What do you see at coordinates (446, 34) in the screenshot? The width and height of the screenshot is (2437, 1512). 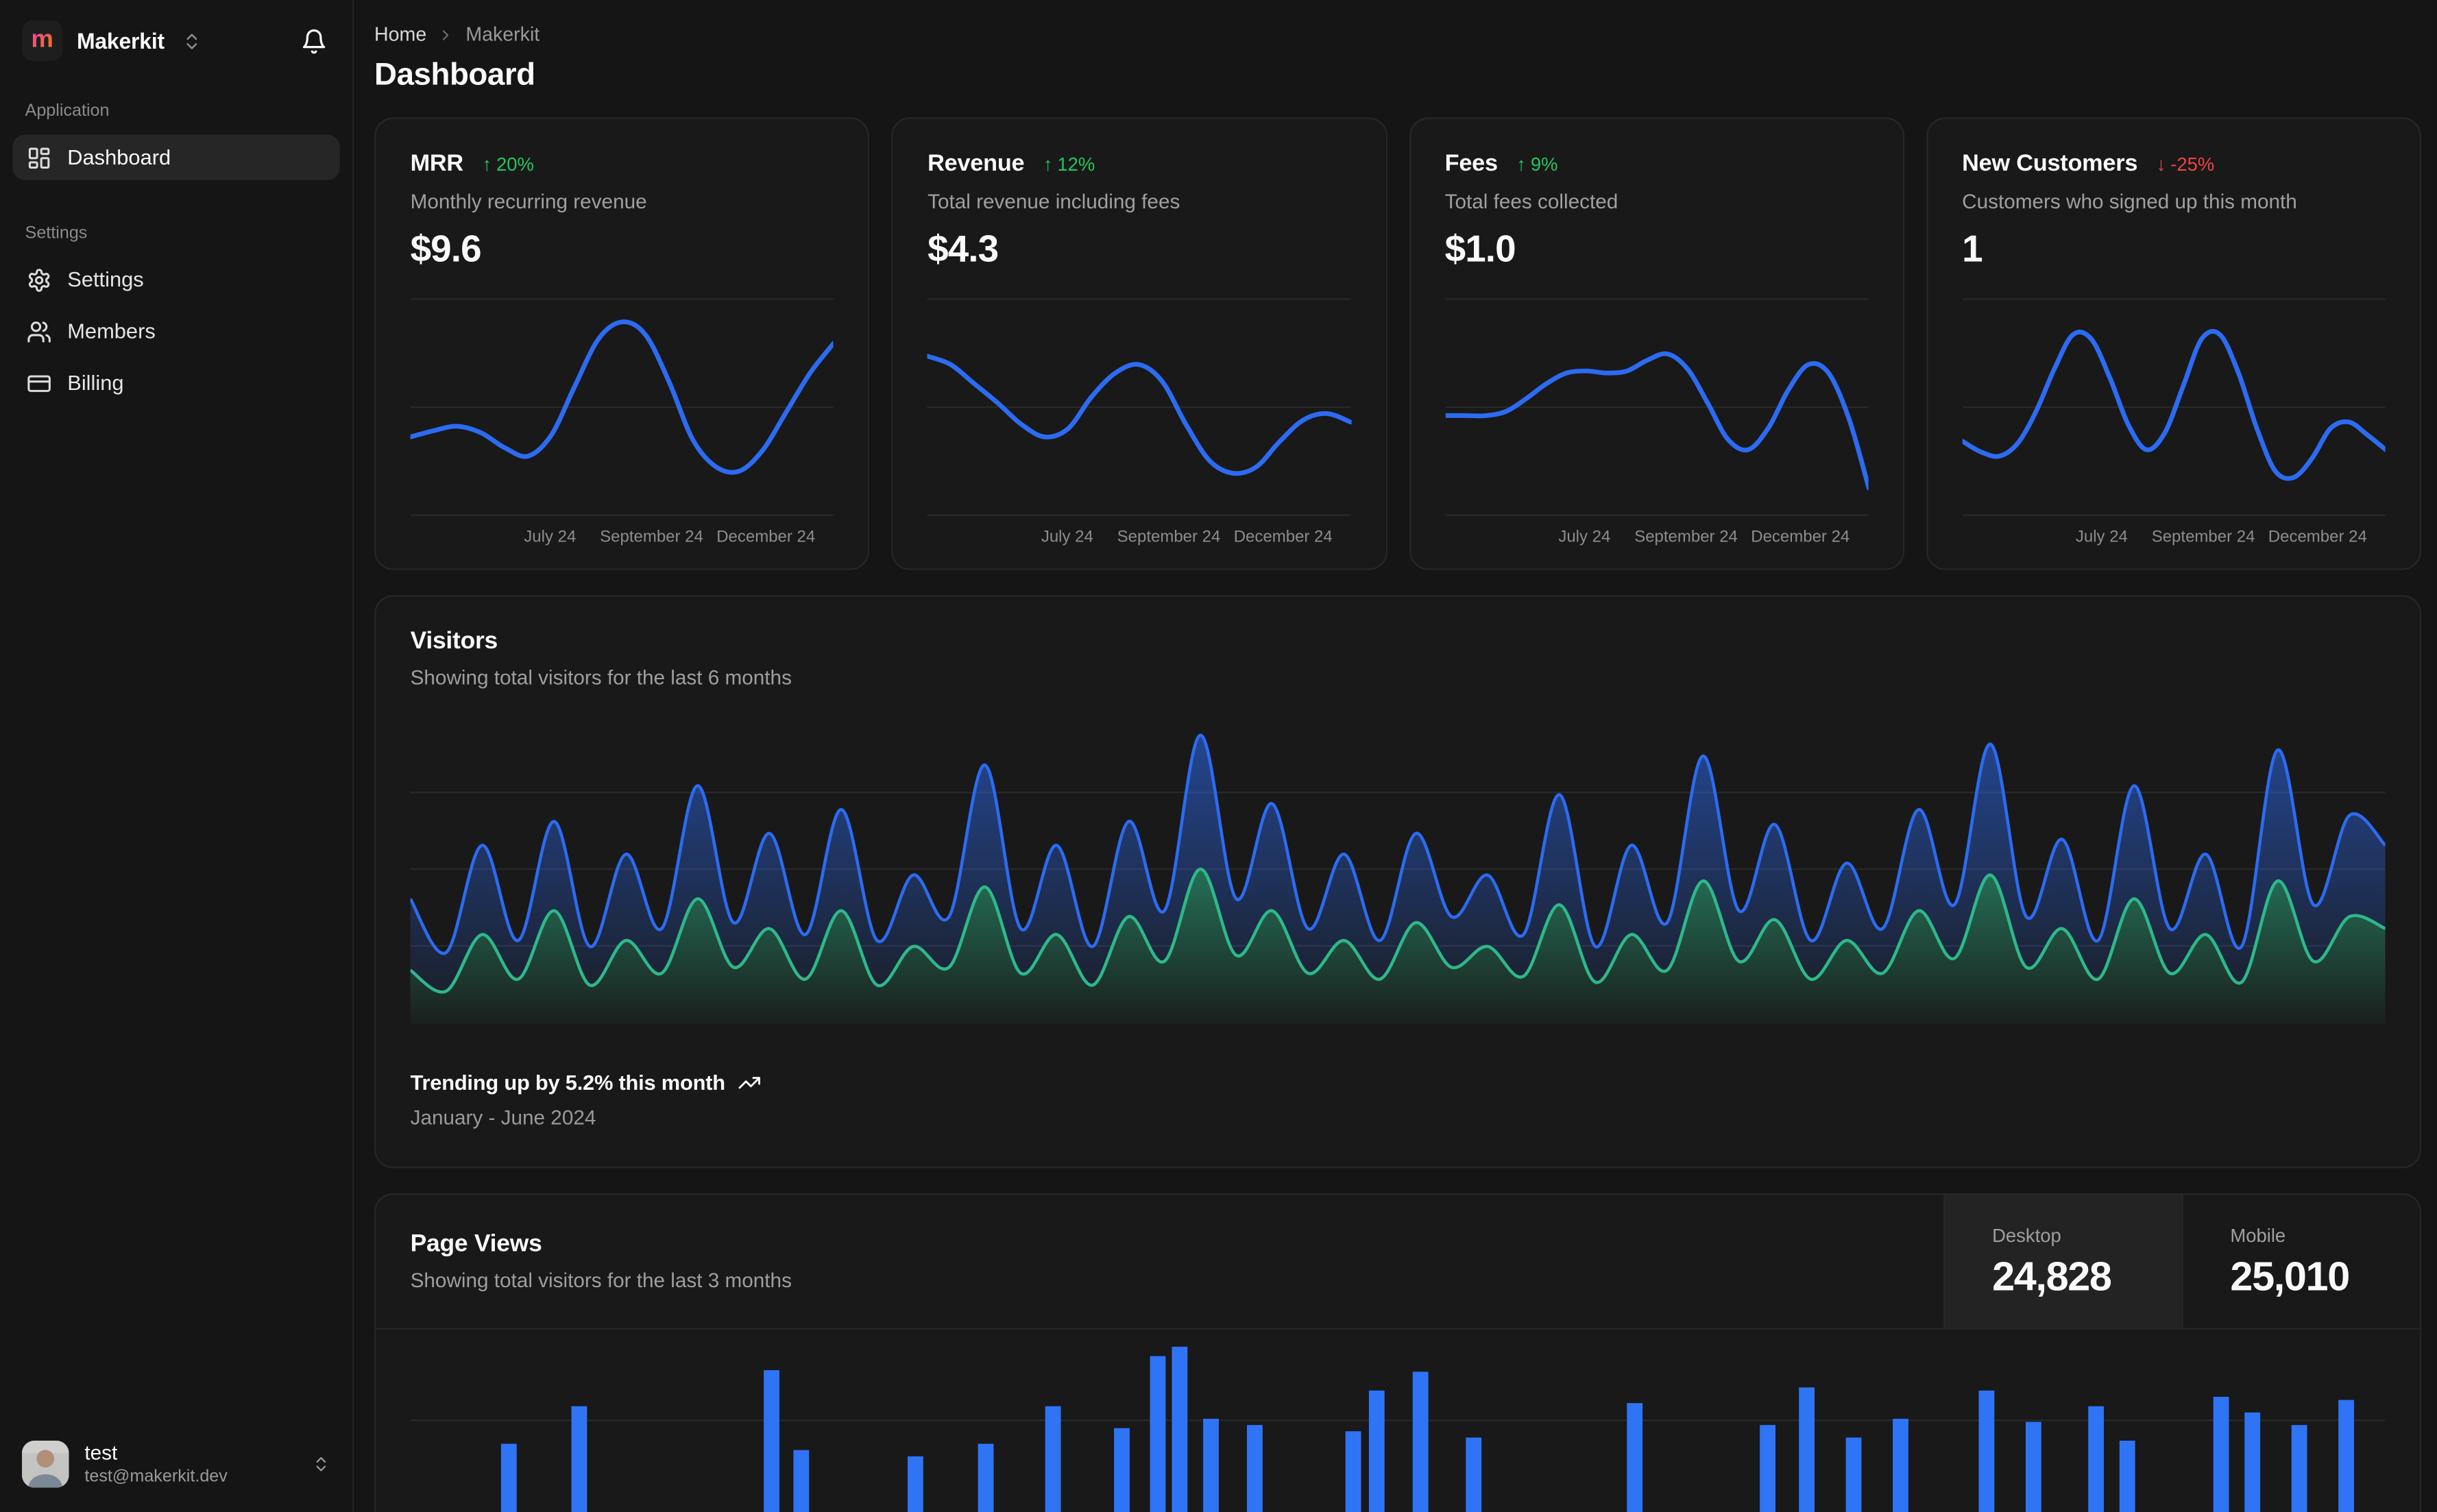 I see `chevron-right-icon` at bounding box center [446, 34].